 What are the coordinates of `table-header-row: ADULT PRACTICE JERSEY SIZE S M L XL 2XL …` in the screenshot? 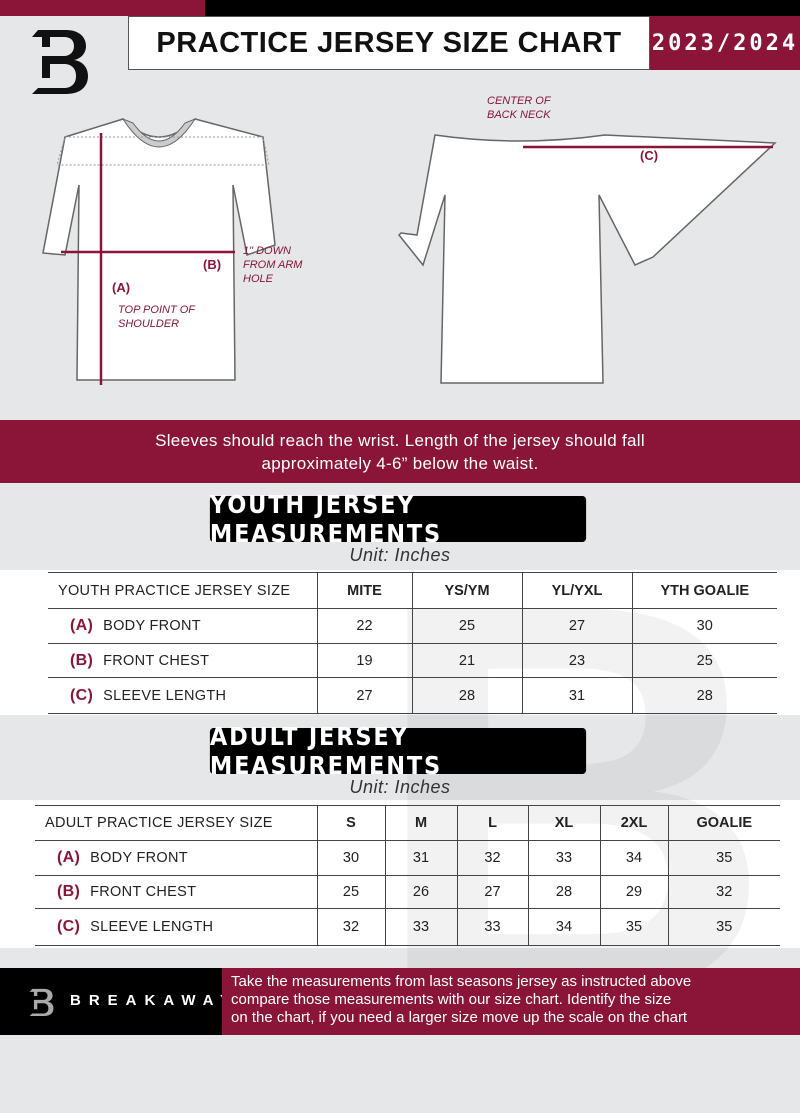 It's located at (407, 823).